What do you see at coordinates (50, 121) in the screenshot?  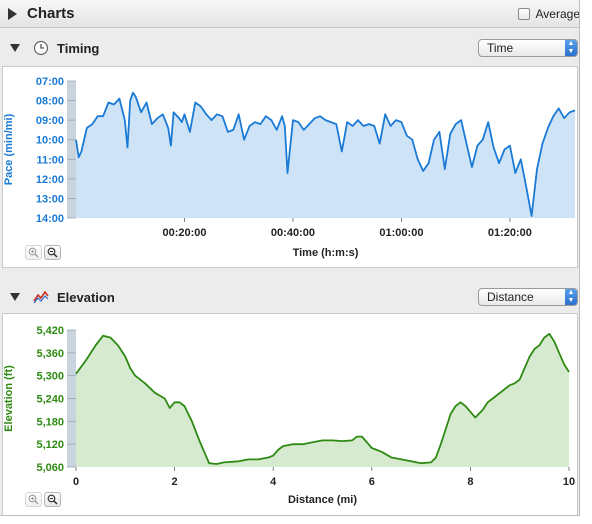 I see `y-tick-label: 09:00` at bounding box center [50, 121].